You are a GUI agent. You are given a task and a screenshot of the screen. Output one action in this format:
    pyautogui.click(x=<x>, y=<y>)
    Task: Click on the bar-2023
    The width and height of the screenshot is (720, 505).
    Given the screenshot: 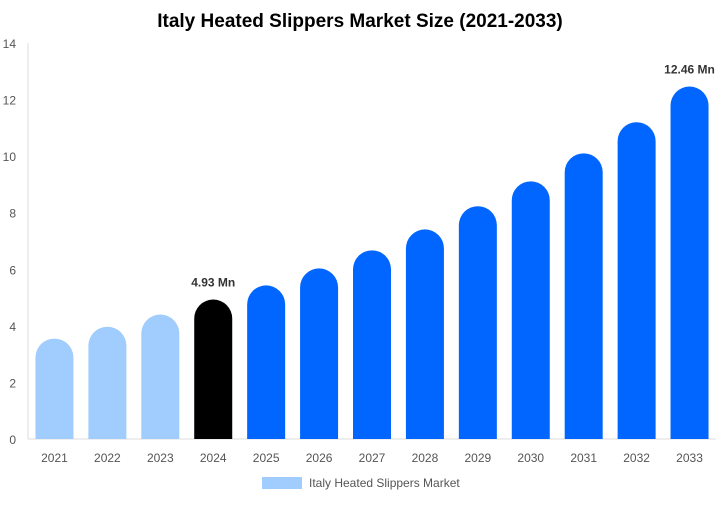 What is the action you would take?
    pyautogui.click(x=160, y=376)
    